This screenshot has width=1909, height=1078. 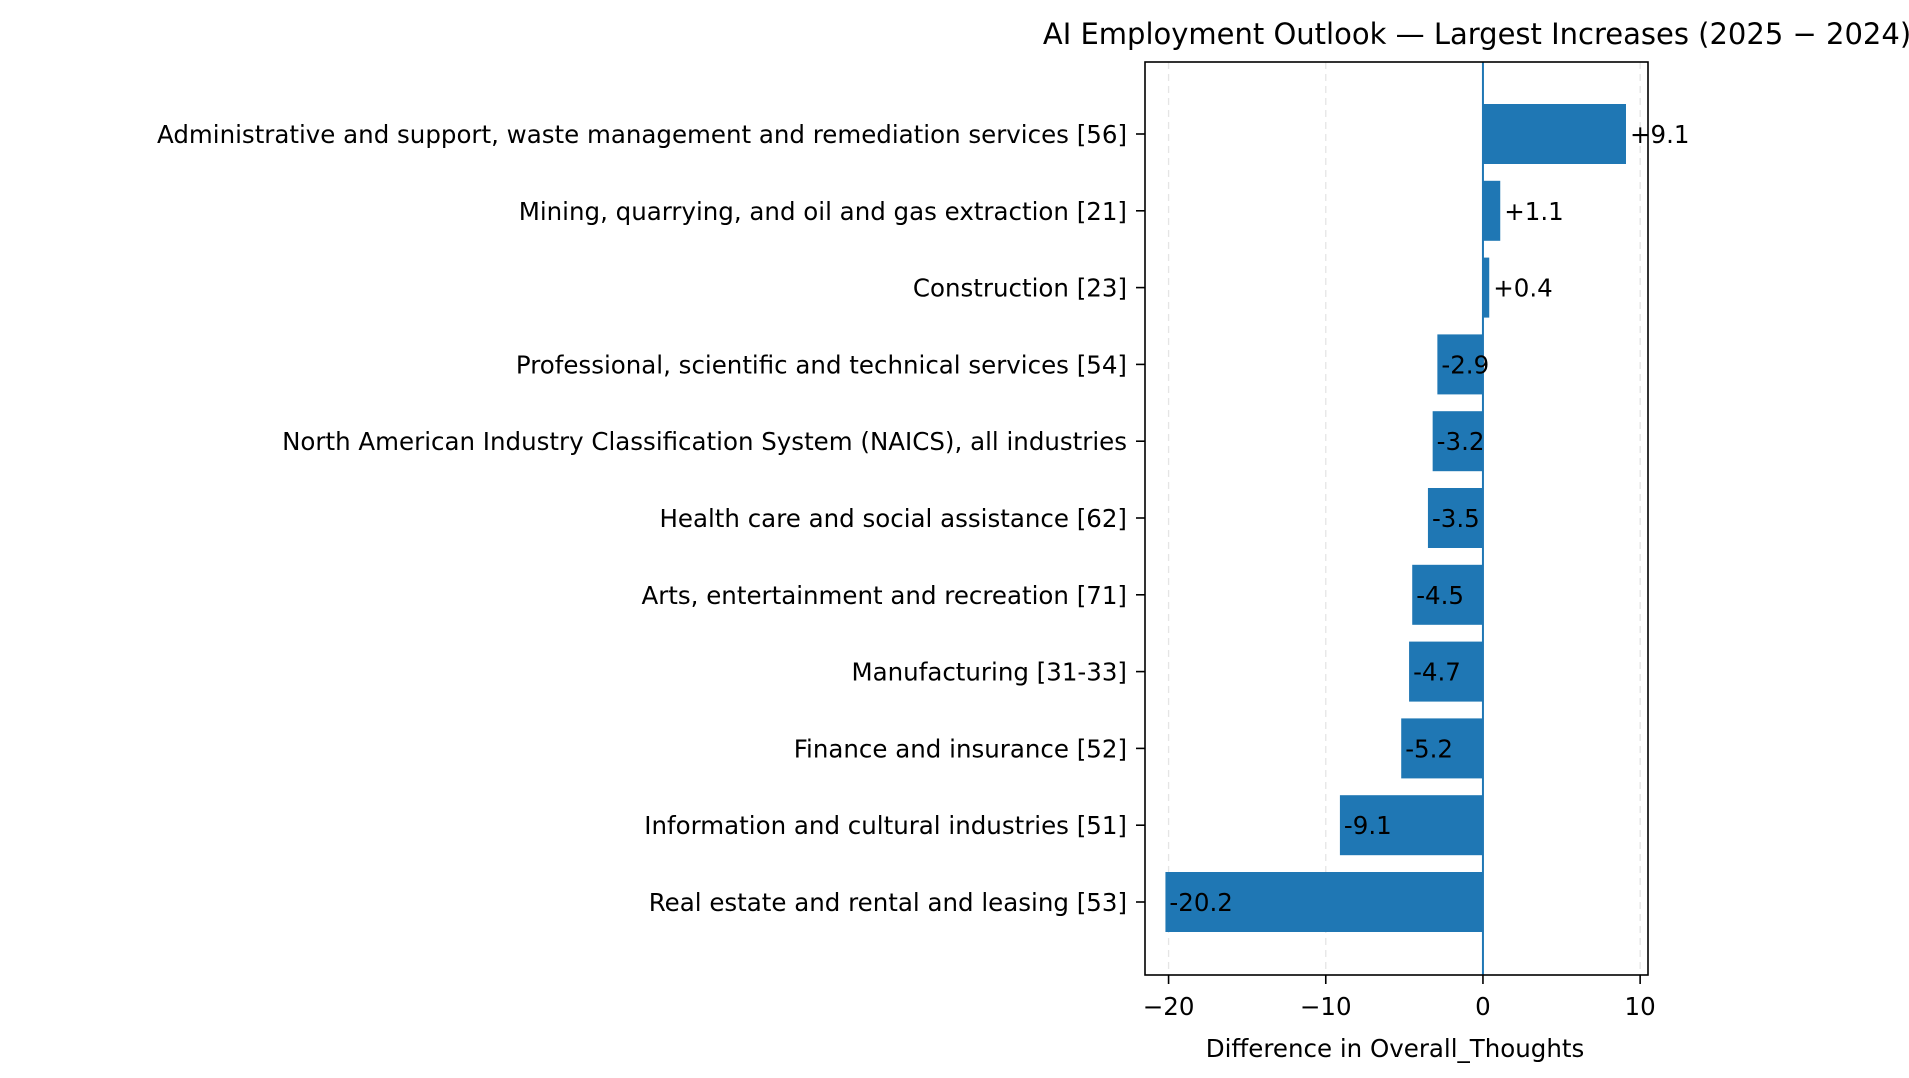 I want to click on data-label: -20.2, so click(x=1200, y=902).